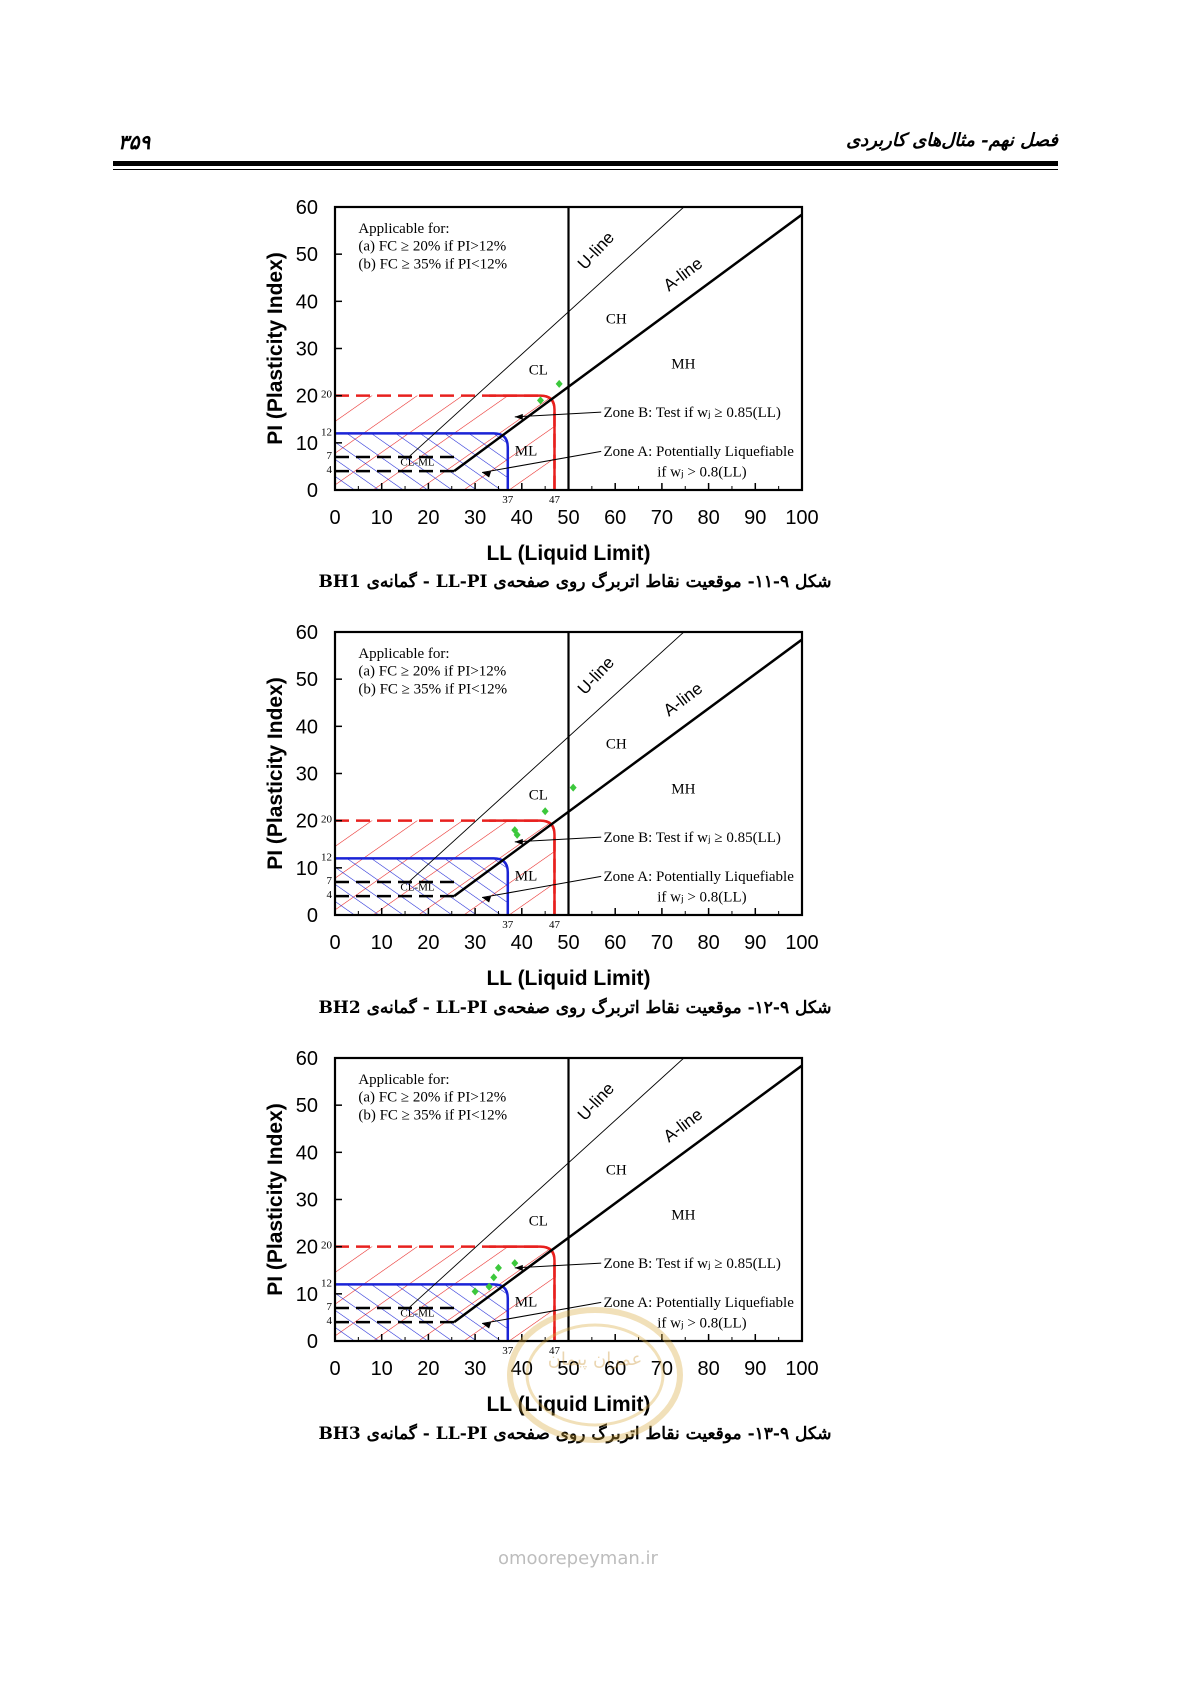 This screenshot has width=1191, height=1684. I want to click on watermark-seal-text: عمران پیمان, so click(595, 1359).